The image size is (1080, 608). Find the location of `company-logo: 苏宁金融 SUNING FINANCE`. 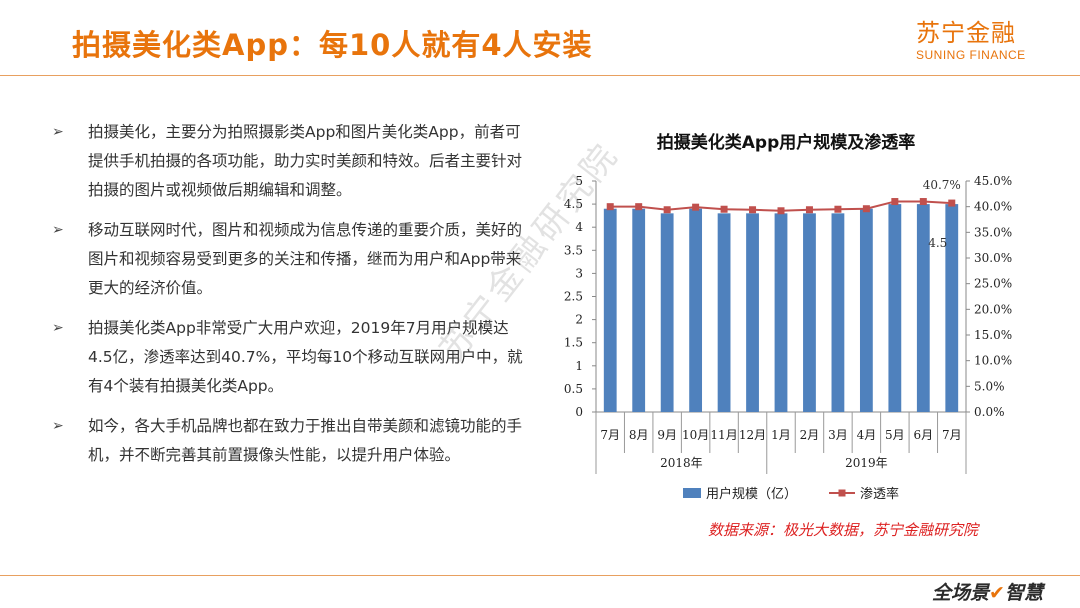

company-logo: 苏宁金融 SUNING FINANCE is located at coordinates (981, 42).